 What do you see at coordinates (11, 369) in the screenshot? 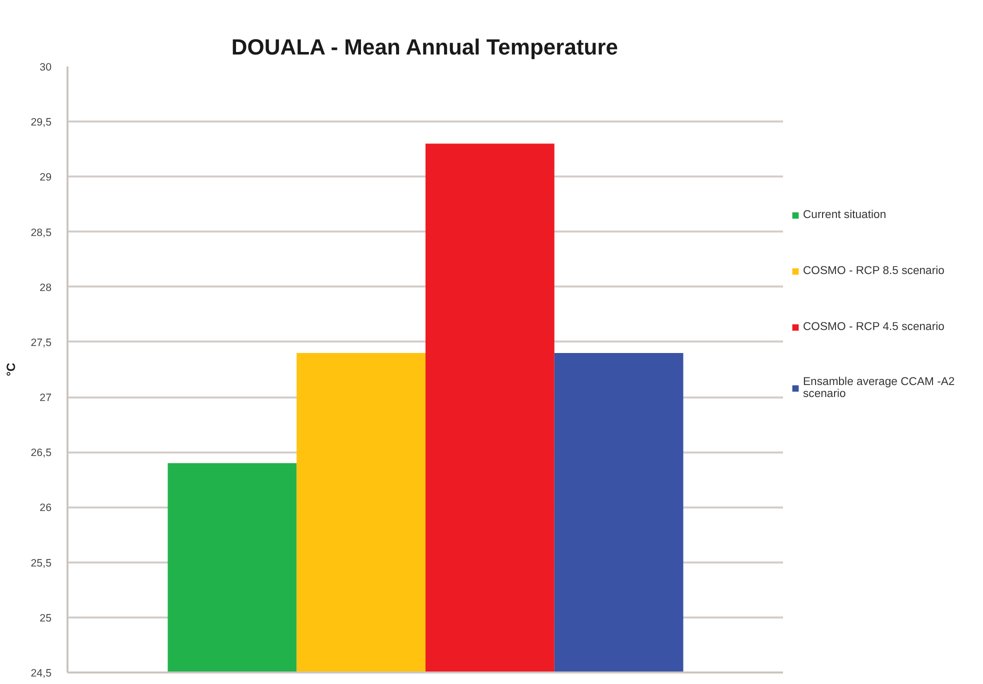
I see `y-axis-title: °C` at bounding box center [11, 369].